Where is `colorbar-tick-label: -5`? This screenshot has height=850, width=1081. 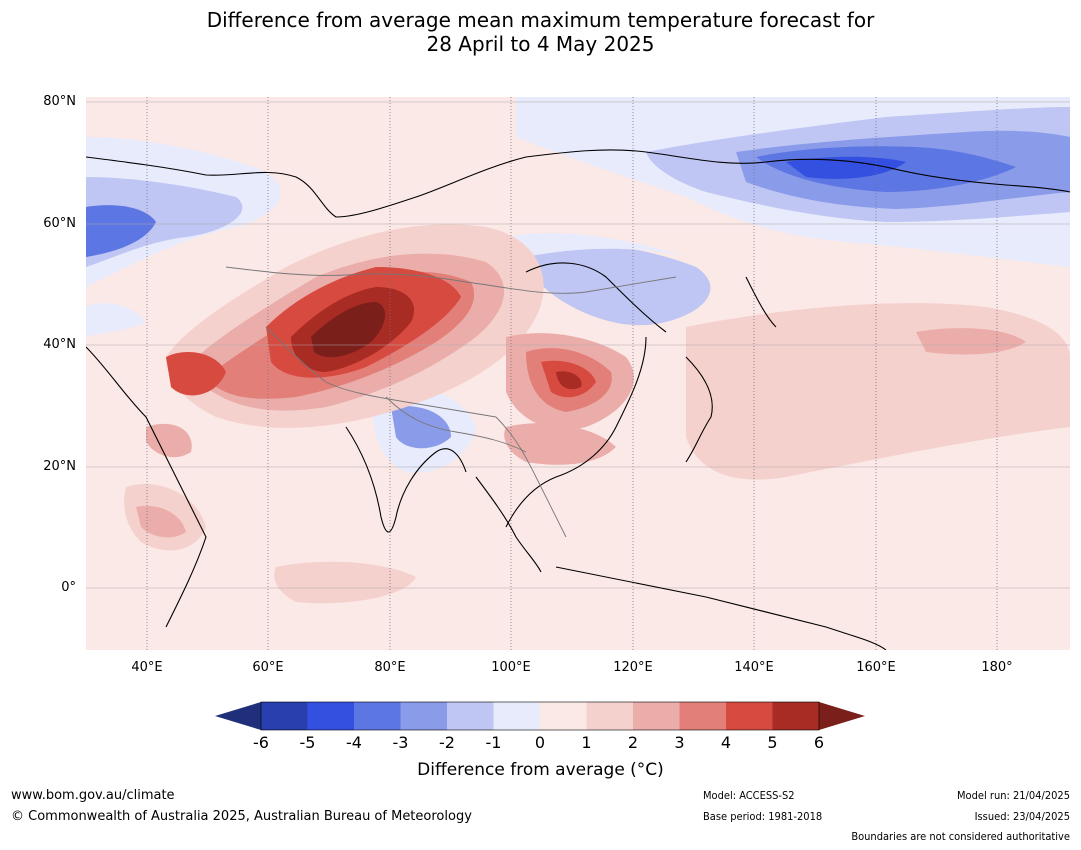
colorbar-tick-label: -5 is located at coordinates (307, 742).